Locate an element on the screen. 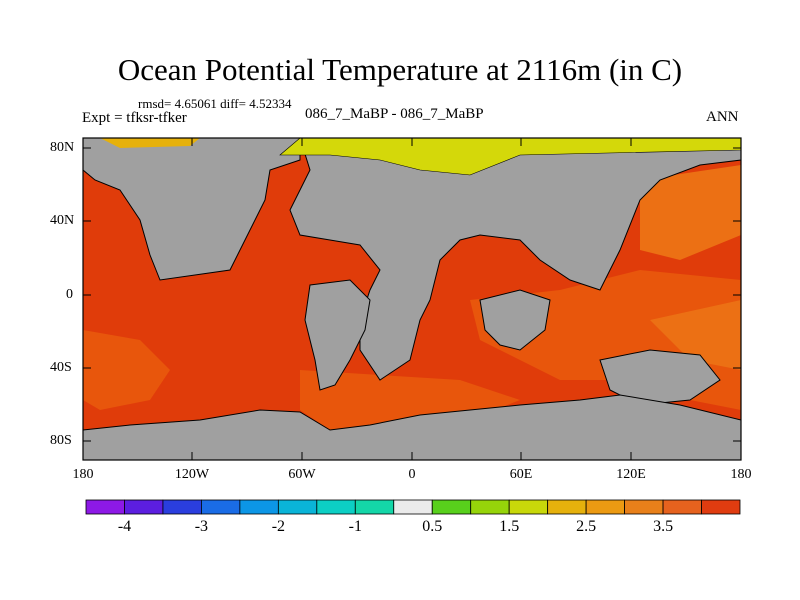  experiment-label: Expt = tfksr-tfker is located at coordinates (134, 118).